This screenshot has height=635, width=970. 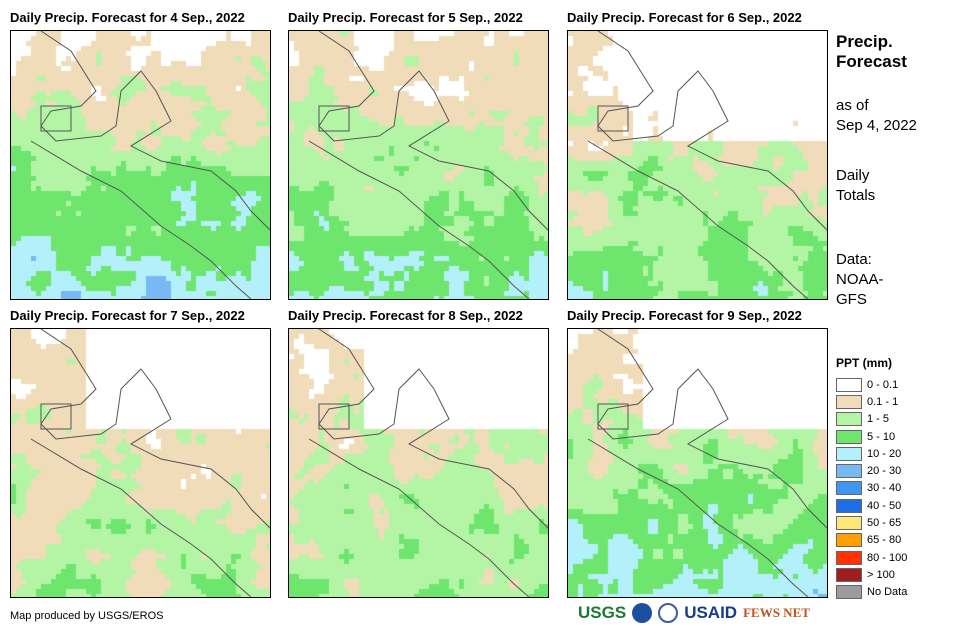 What do you see at coordinates (887, 592) in the screenshot?
I see `legend-label: No Data` at bounding box center [887, 592].